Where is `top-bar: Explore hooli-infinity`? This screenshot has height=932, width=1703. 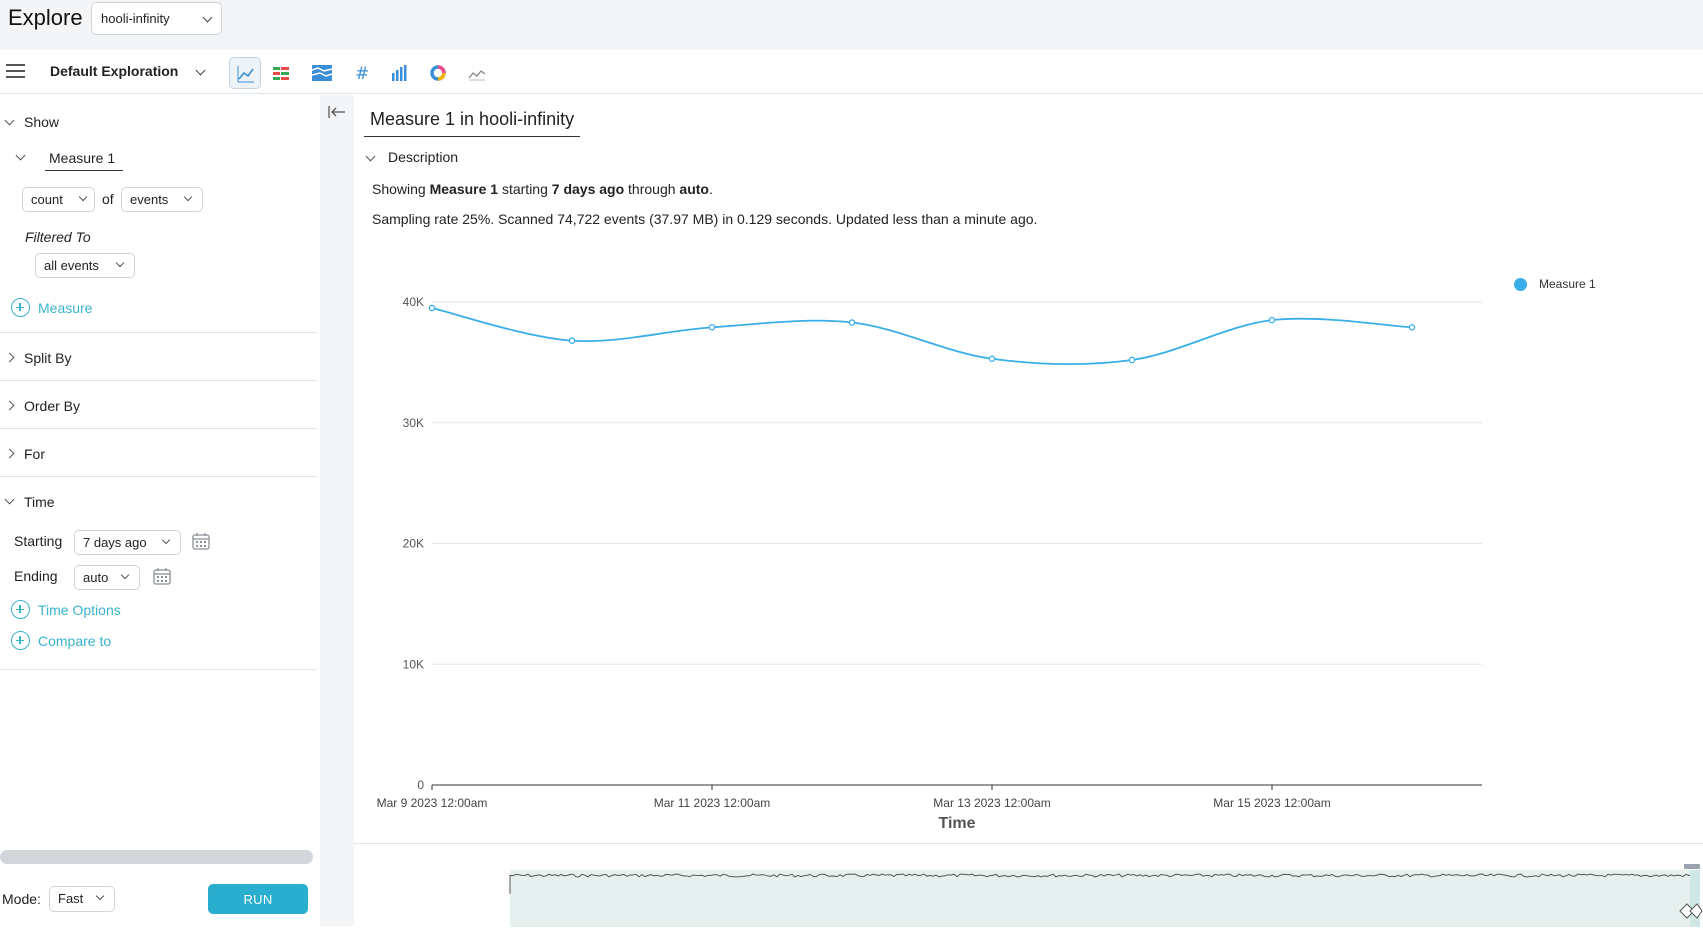
top-bar: Explore hooli-infinity is located at coordinates (851, 25).